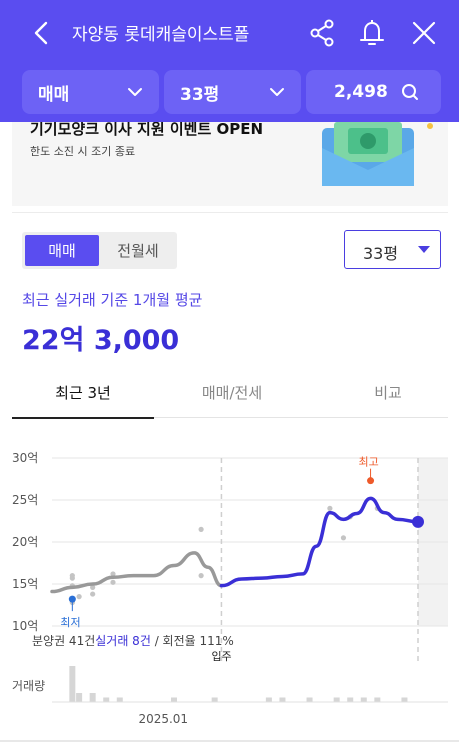  I want to click on average-price-value: 22억 3,000, so click(101, 340).